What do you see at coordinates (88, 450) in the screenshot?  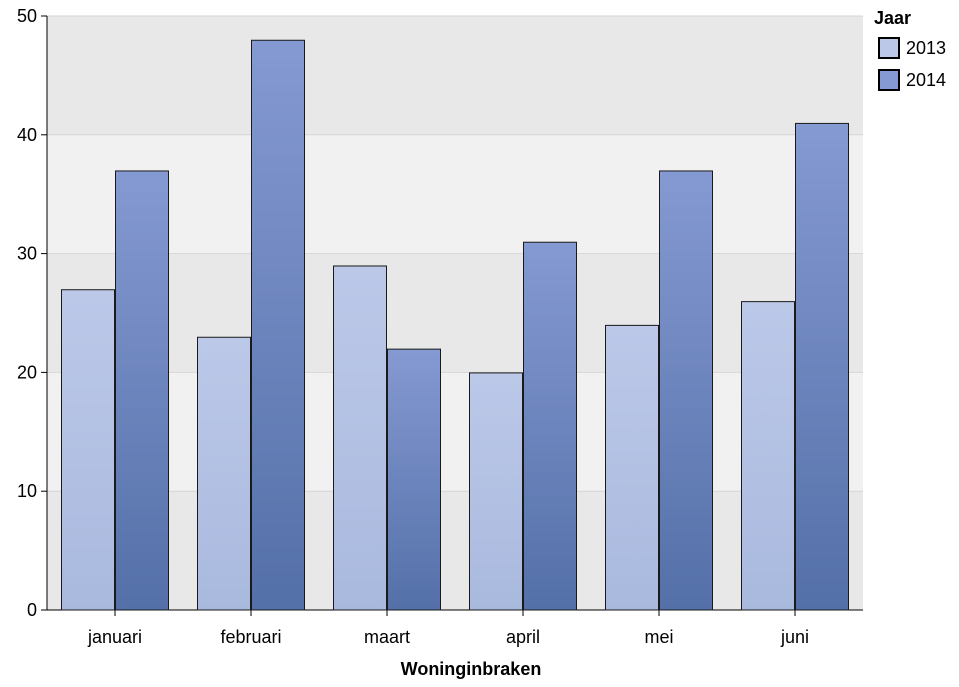 I see `bar-2013-januari` at bounding box center [88, 450].